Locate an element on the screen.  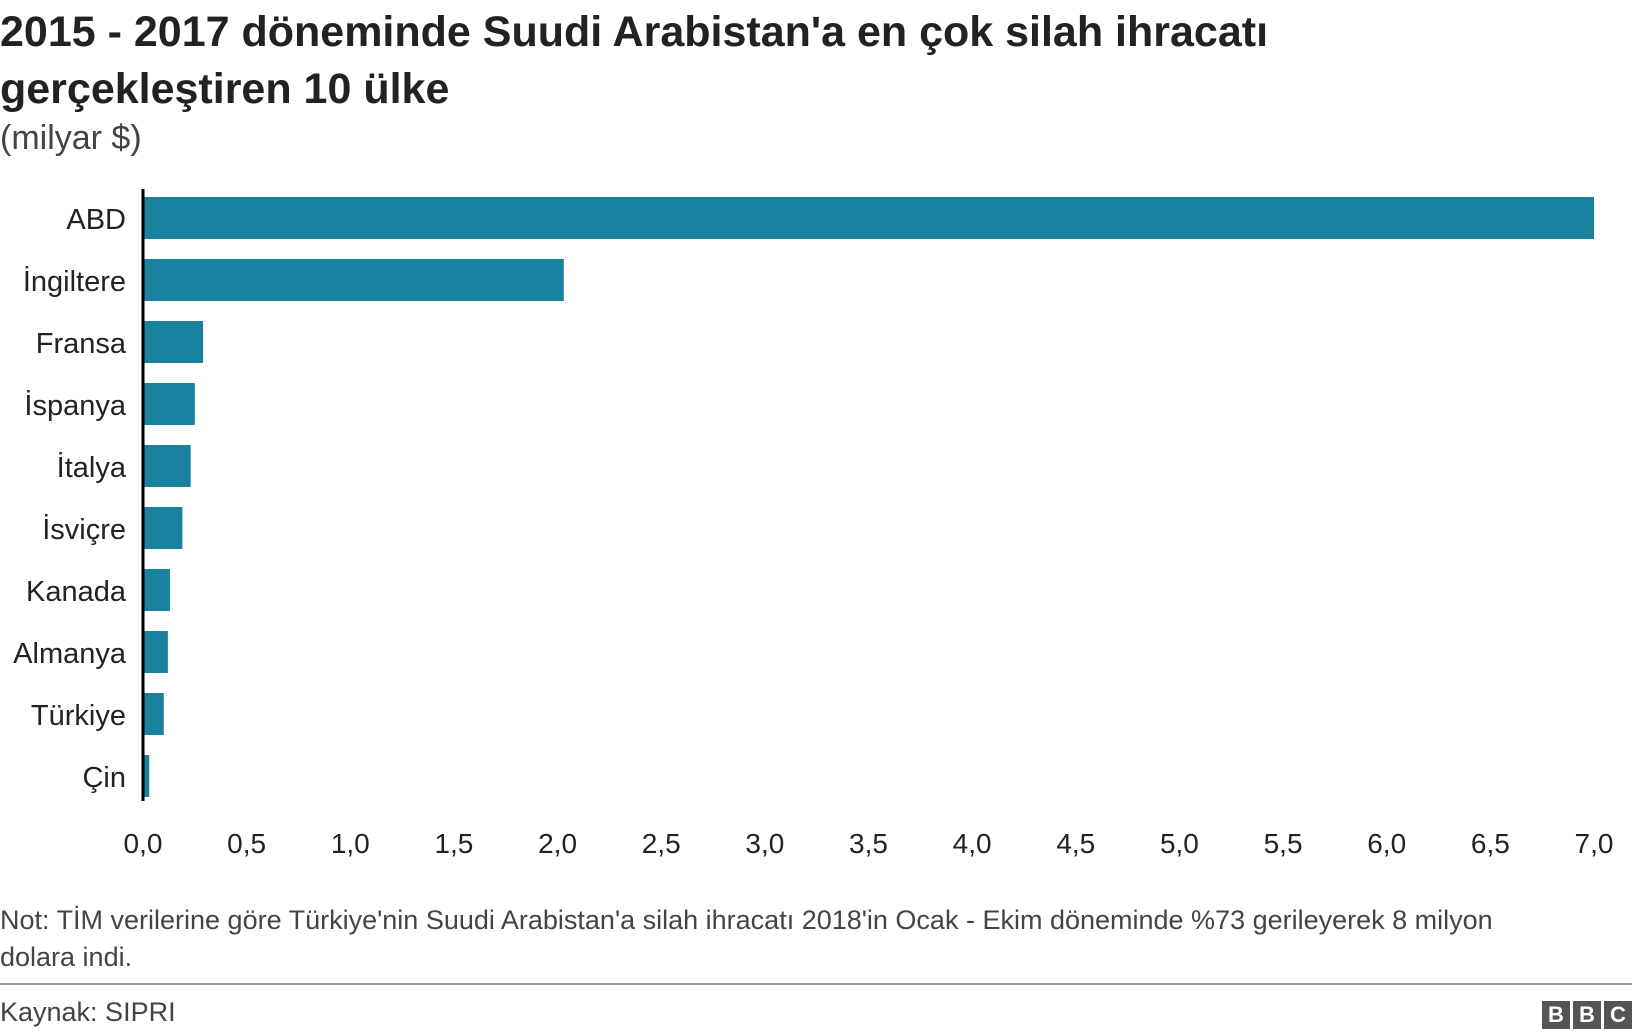
category-label: İsviçre is located at coordinates (84, 529).